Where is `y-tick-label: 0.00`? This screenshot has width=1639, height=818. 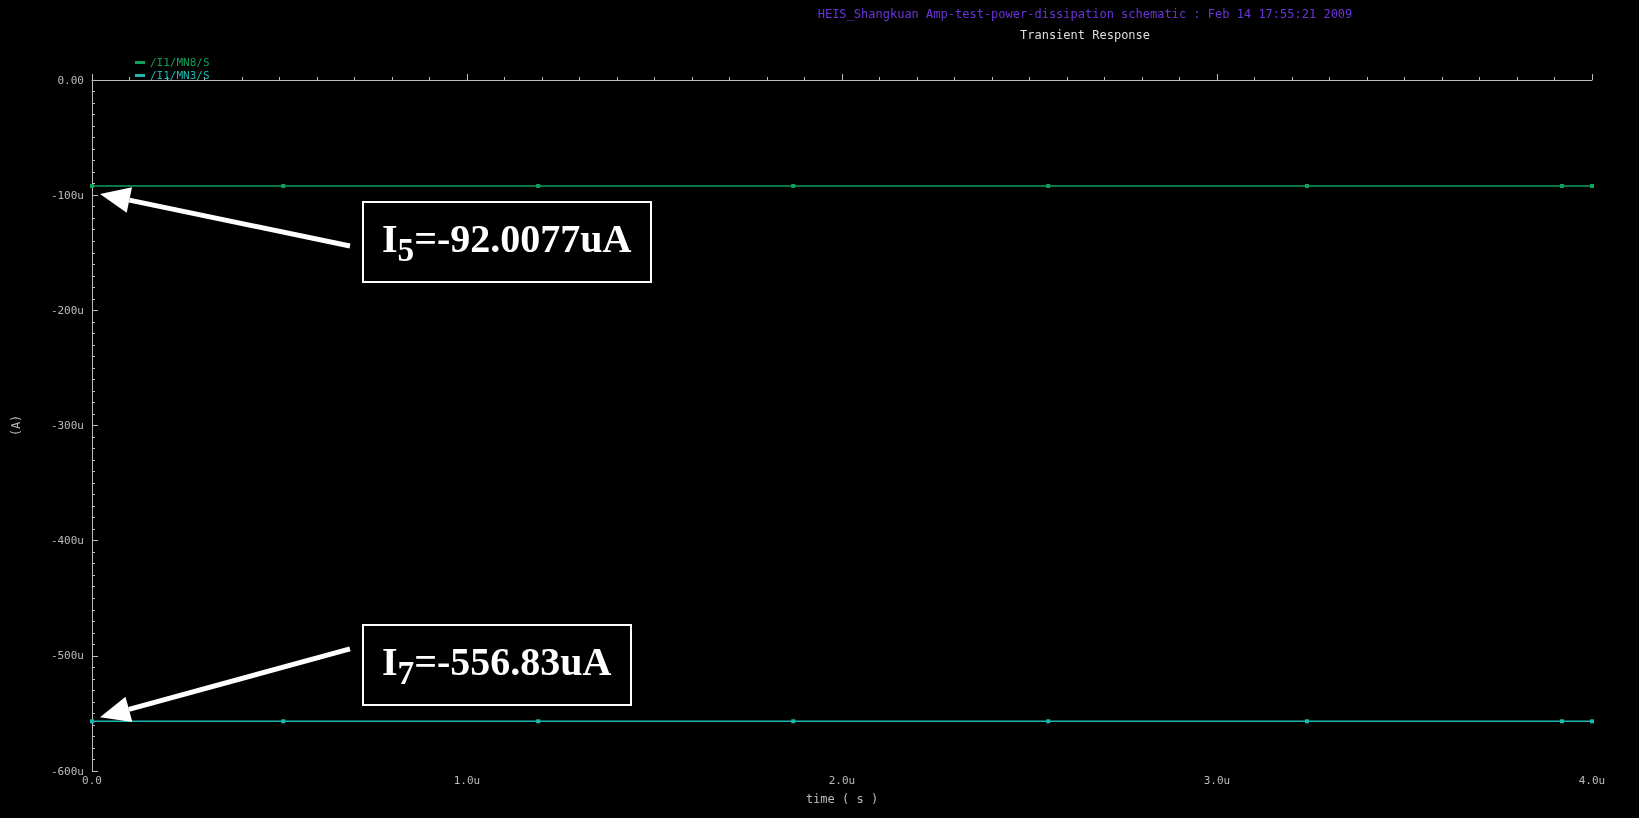
y-tick-label: 0.00 is located at coordinates (70, 80).